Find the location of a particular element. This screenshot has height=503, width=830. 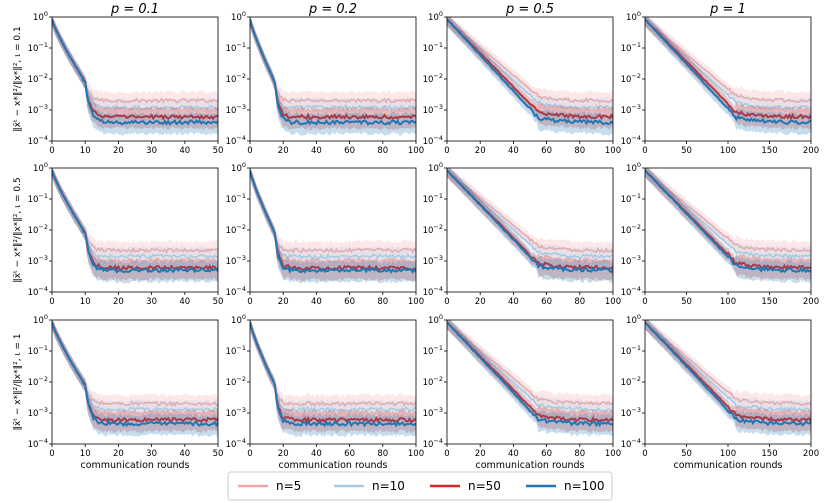

ytick-label-r3-c1-0: 10⁰ is located at coordinates (40, 319).